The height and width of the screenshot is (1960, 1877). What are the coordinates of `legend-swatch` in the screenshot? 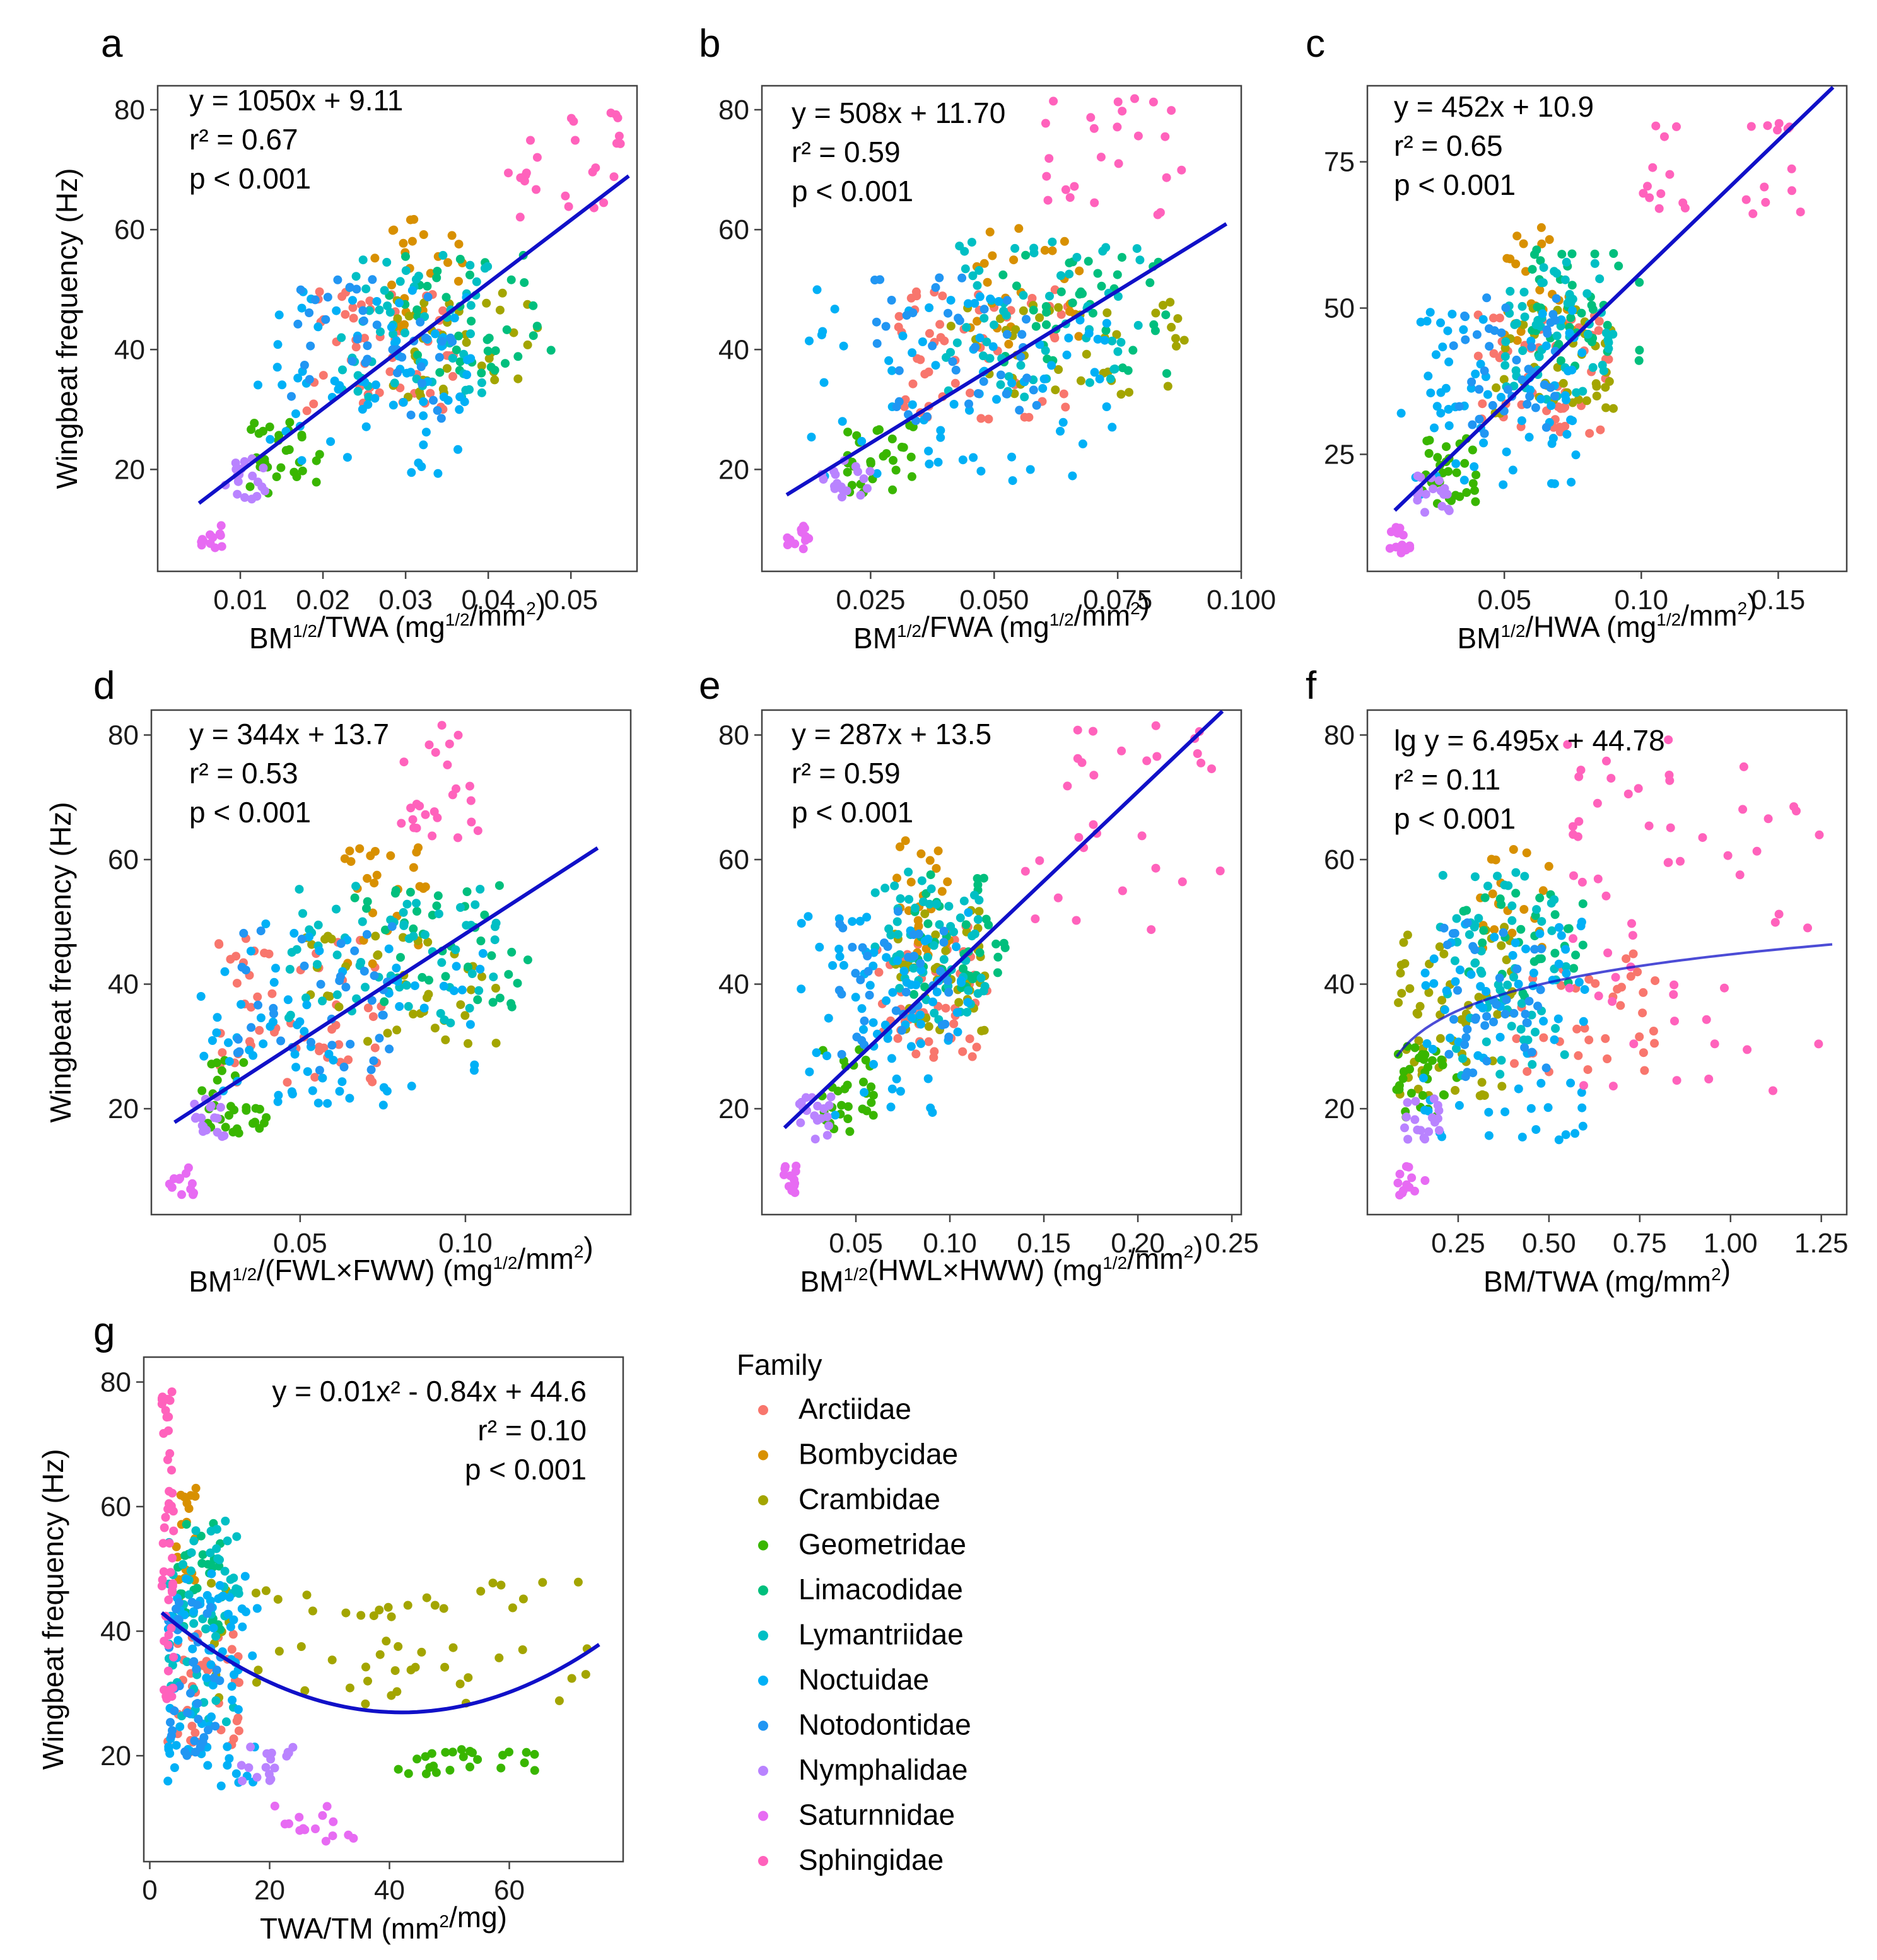 It's located at (763, 1545).